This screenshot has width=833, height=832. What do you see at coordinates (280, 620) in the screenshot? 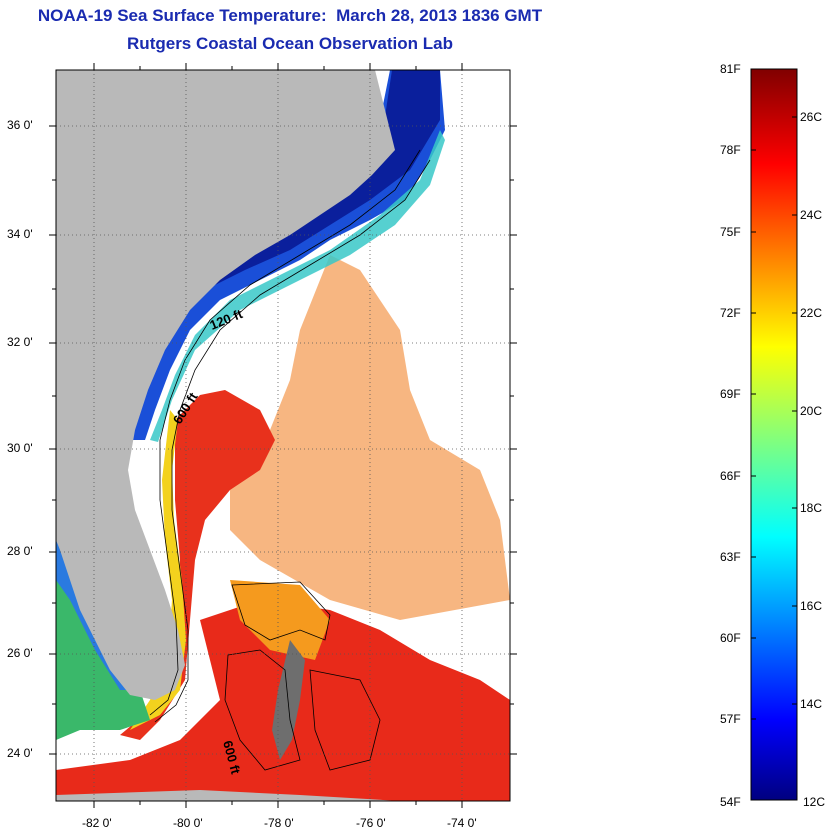
I see `bahamas-orange-patch` at bounding box center [280, 620].